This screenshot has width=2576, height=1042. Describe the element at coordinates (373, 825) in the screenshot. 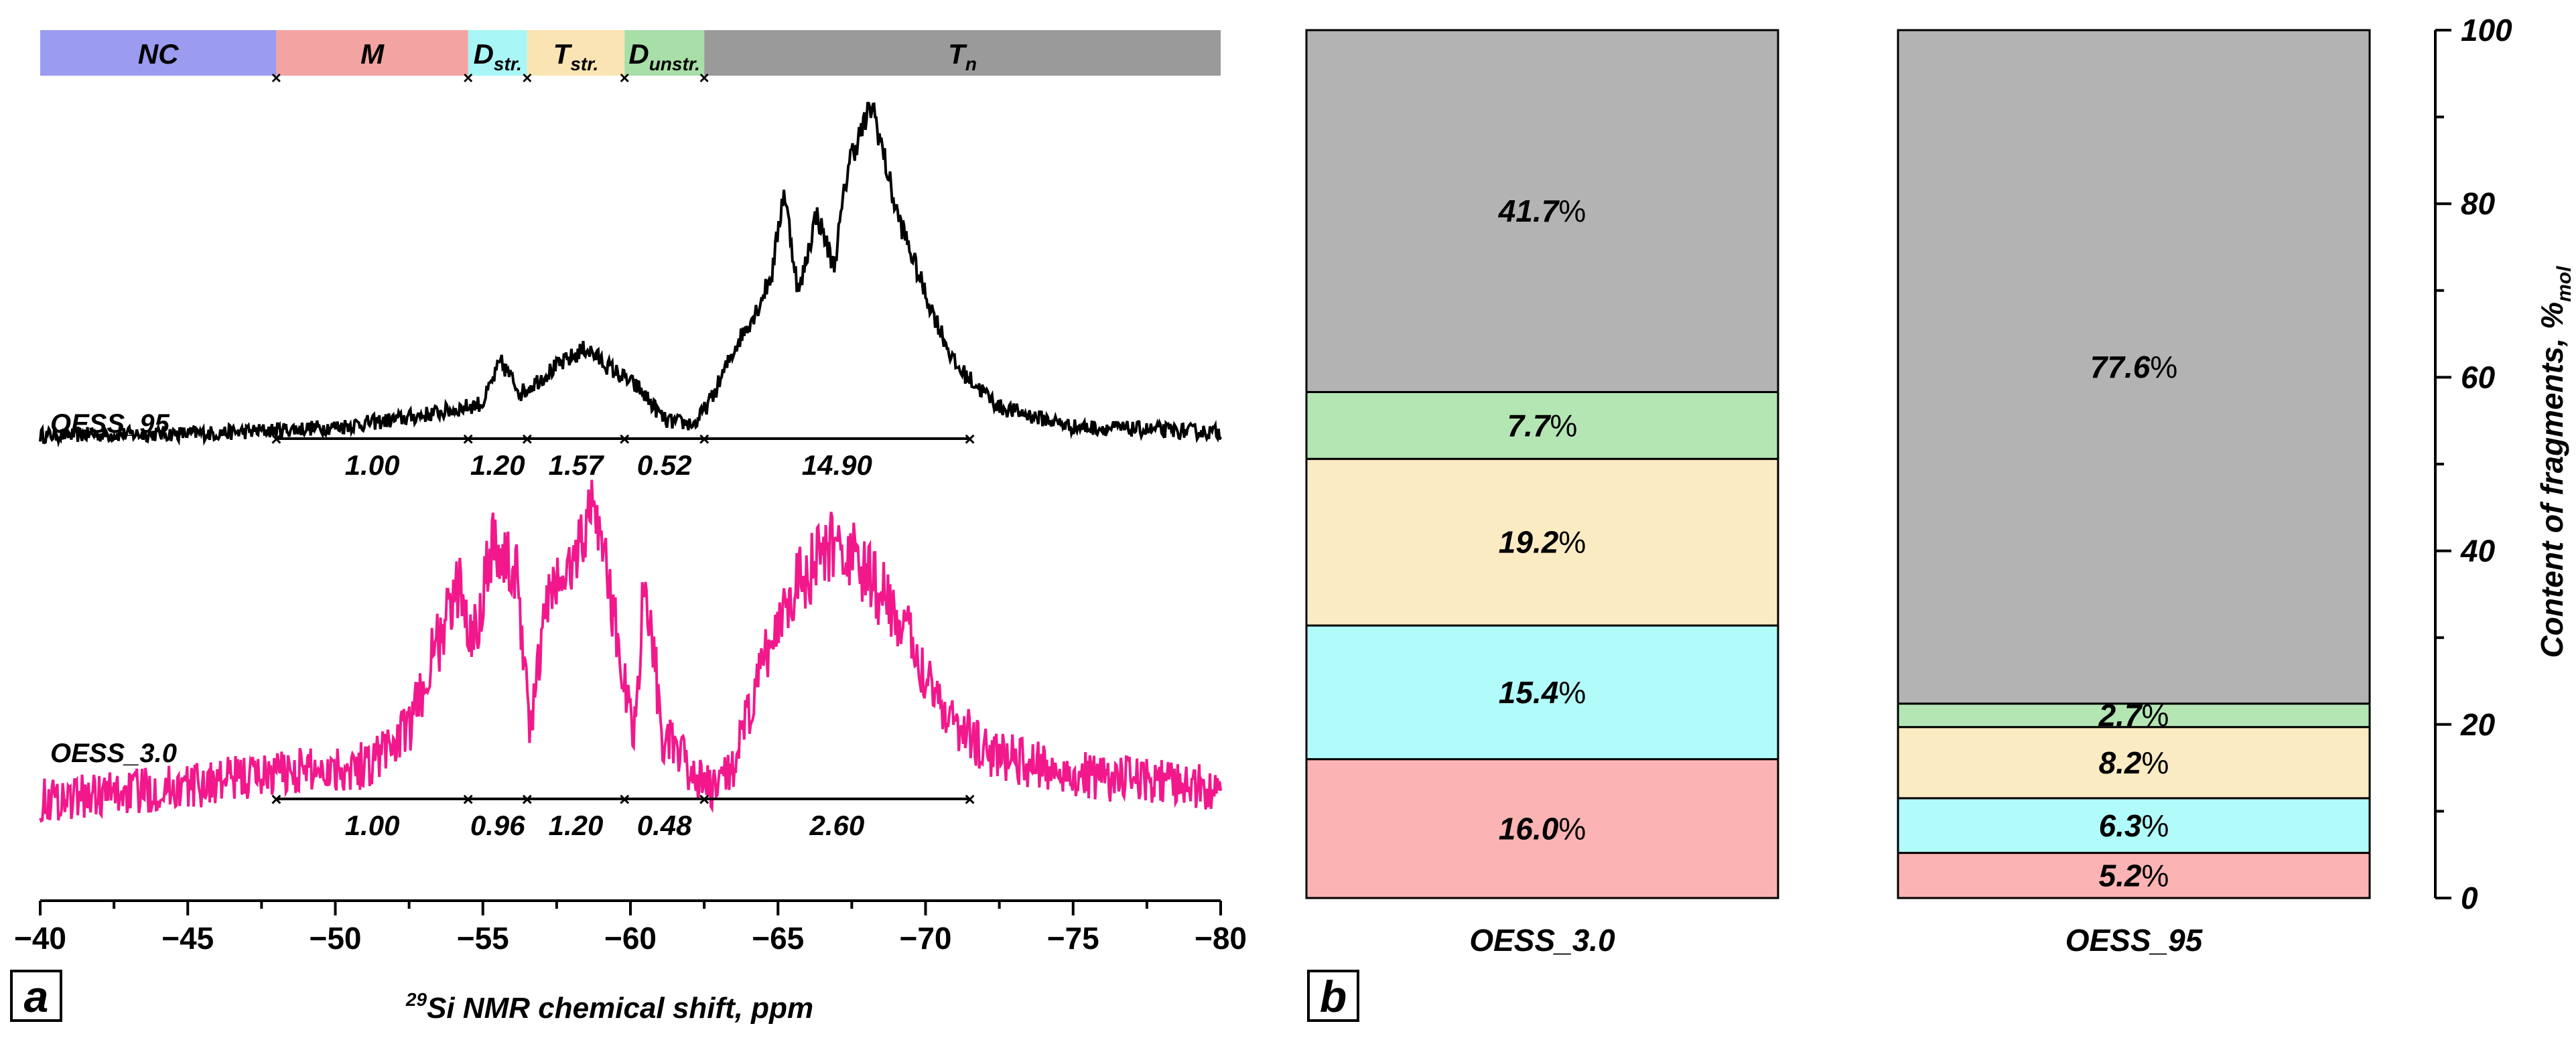

I see `integral-value-oess-3-0: 1.00` at that location.